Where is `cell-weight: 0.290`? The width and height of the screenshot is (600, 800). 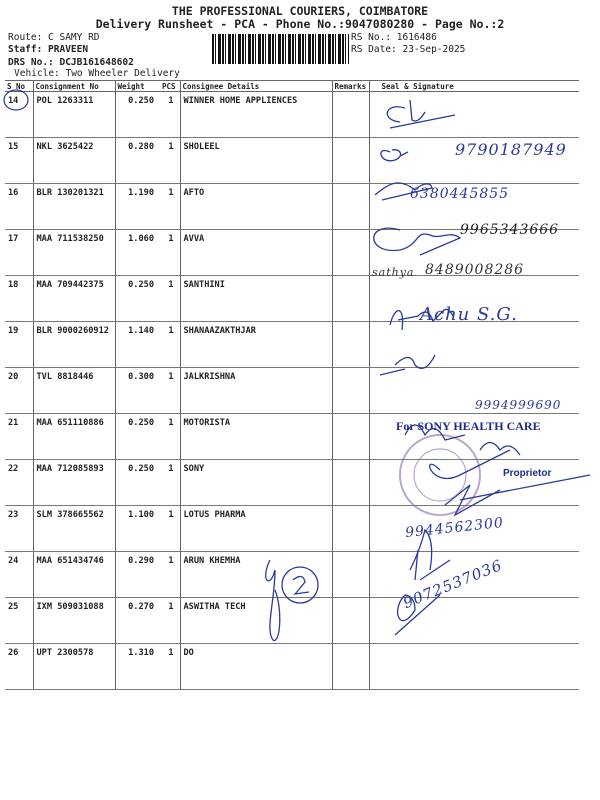
cell-weight: 0.290 is located at coordinates (137, 574).